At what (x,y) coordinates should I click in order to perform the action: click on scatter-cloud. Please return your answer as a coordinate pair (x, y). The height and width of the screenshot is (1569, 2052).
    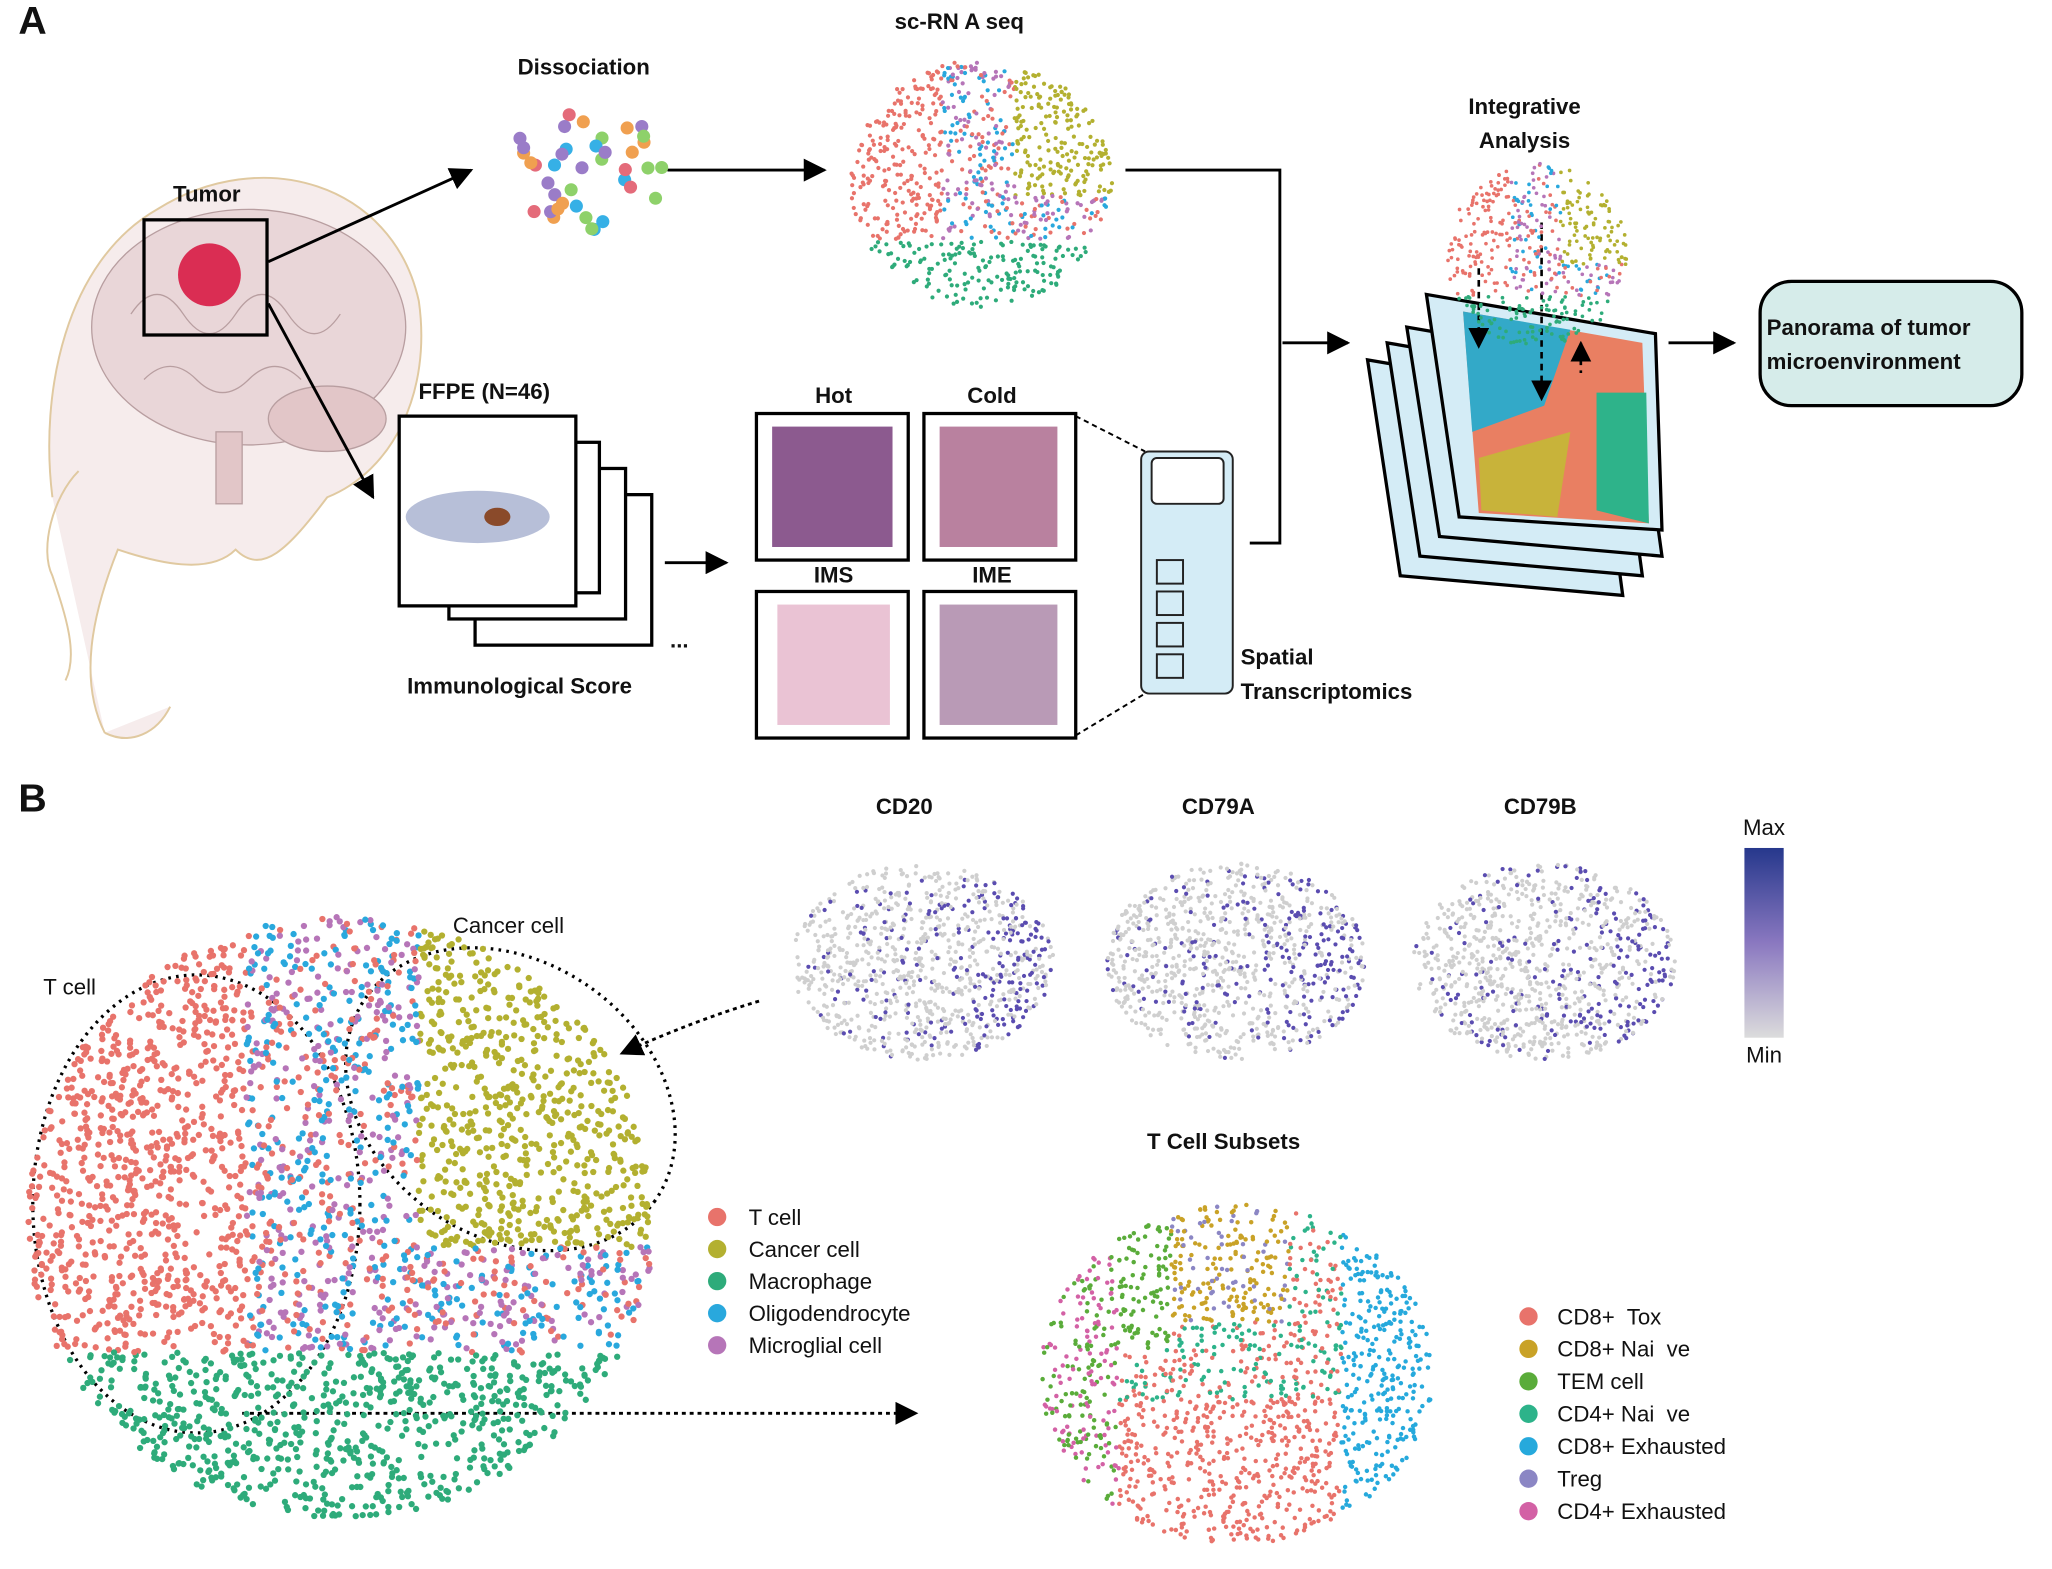
    Looking at the image, I should click on (924, 963).